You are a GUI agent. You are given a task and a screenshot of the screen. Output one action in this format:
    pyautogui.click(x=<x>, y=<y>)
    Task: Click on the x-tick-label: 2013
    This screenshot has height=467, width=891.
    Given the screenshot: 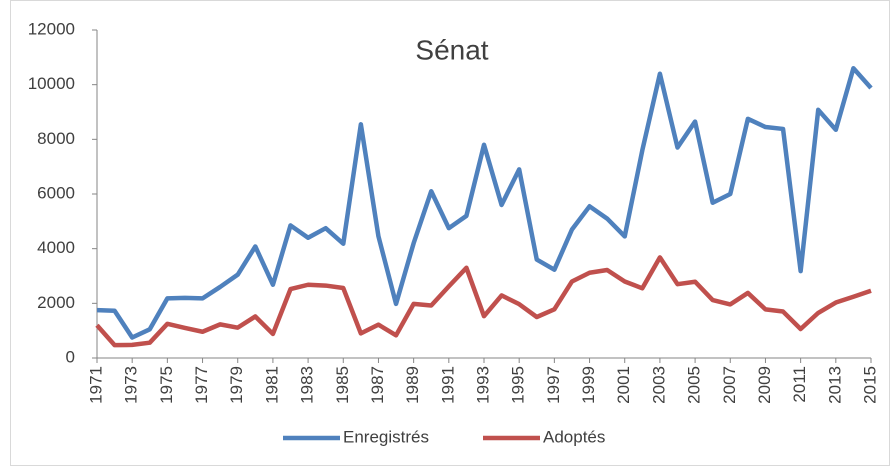 What is the action you would take?
    pyautogui.click(x=834, y=385)
    